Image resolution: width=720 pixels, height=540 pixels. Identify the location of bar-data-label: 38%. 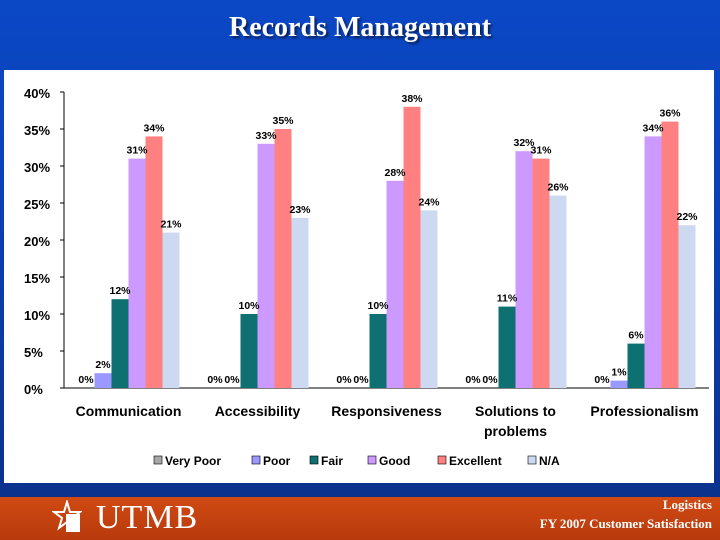
(412, 99).